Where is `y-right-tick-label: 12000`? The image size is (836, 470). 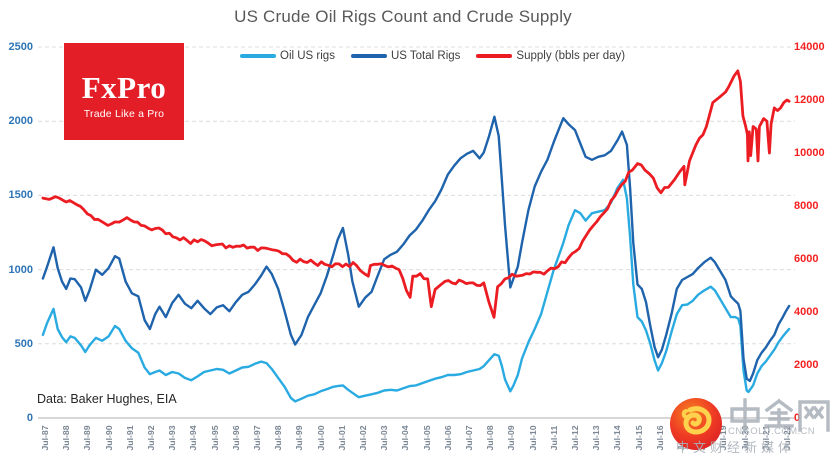 y-right-tick-label: 12000 is located at coordinates (809, 100).